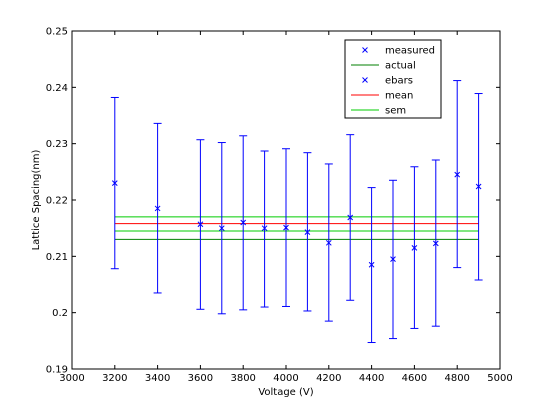  I want to click on legend-label: ebars, so click(399, 81).